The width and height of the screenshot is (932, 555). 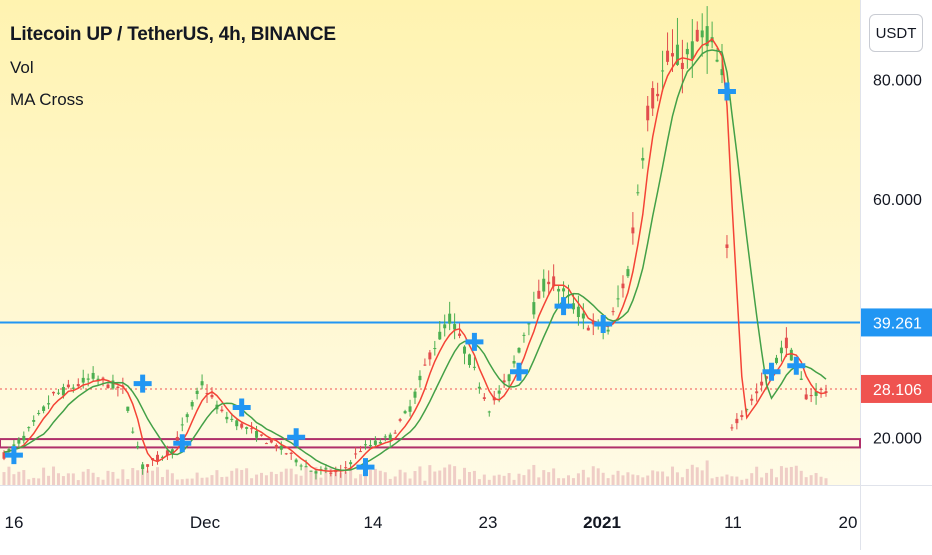 I want to click on legend-ma-cross: MA Cross, so click(x=47, y=99).